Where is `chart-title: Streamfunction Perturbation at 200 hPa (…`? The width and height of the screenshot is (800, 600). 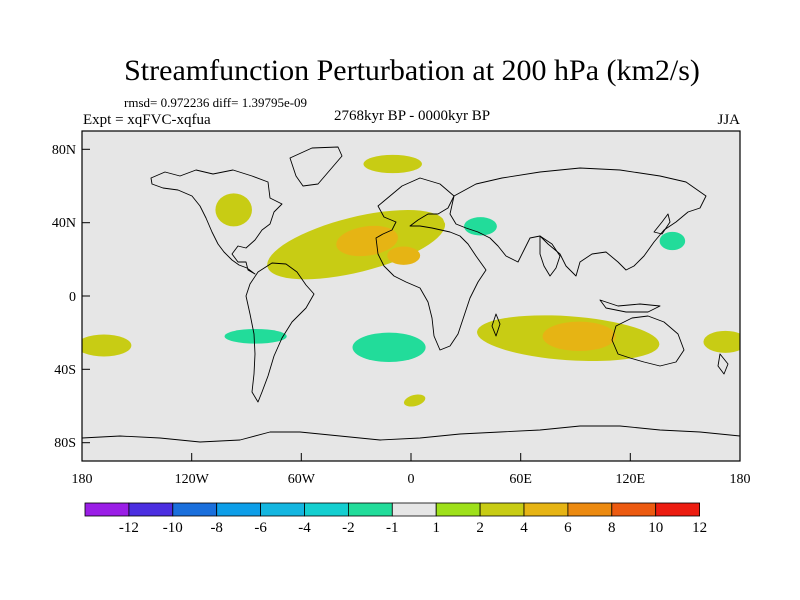
chart-title: Streamfunction Perturbation at 200 hPa (… is located at coordinates (412, 70).